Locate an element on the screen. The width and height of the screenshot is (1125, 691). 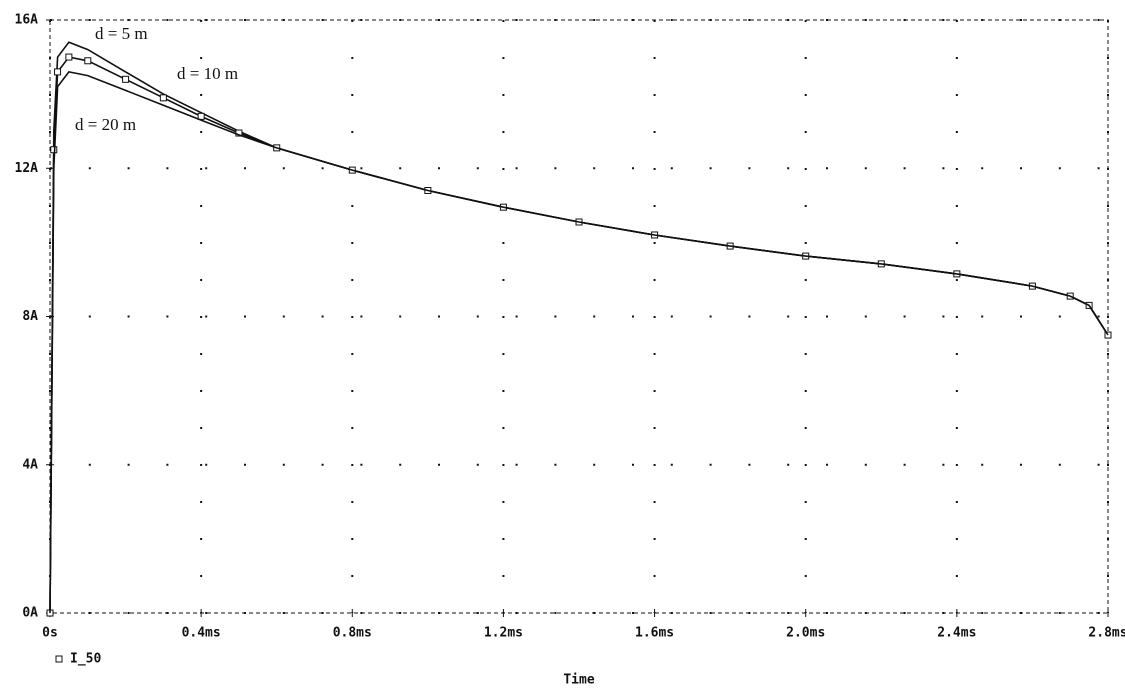
x-tick-label: 0s is located at coordinates (50, 633).